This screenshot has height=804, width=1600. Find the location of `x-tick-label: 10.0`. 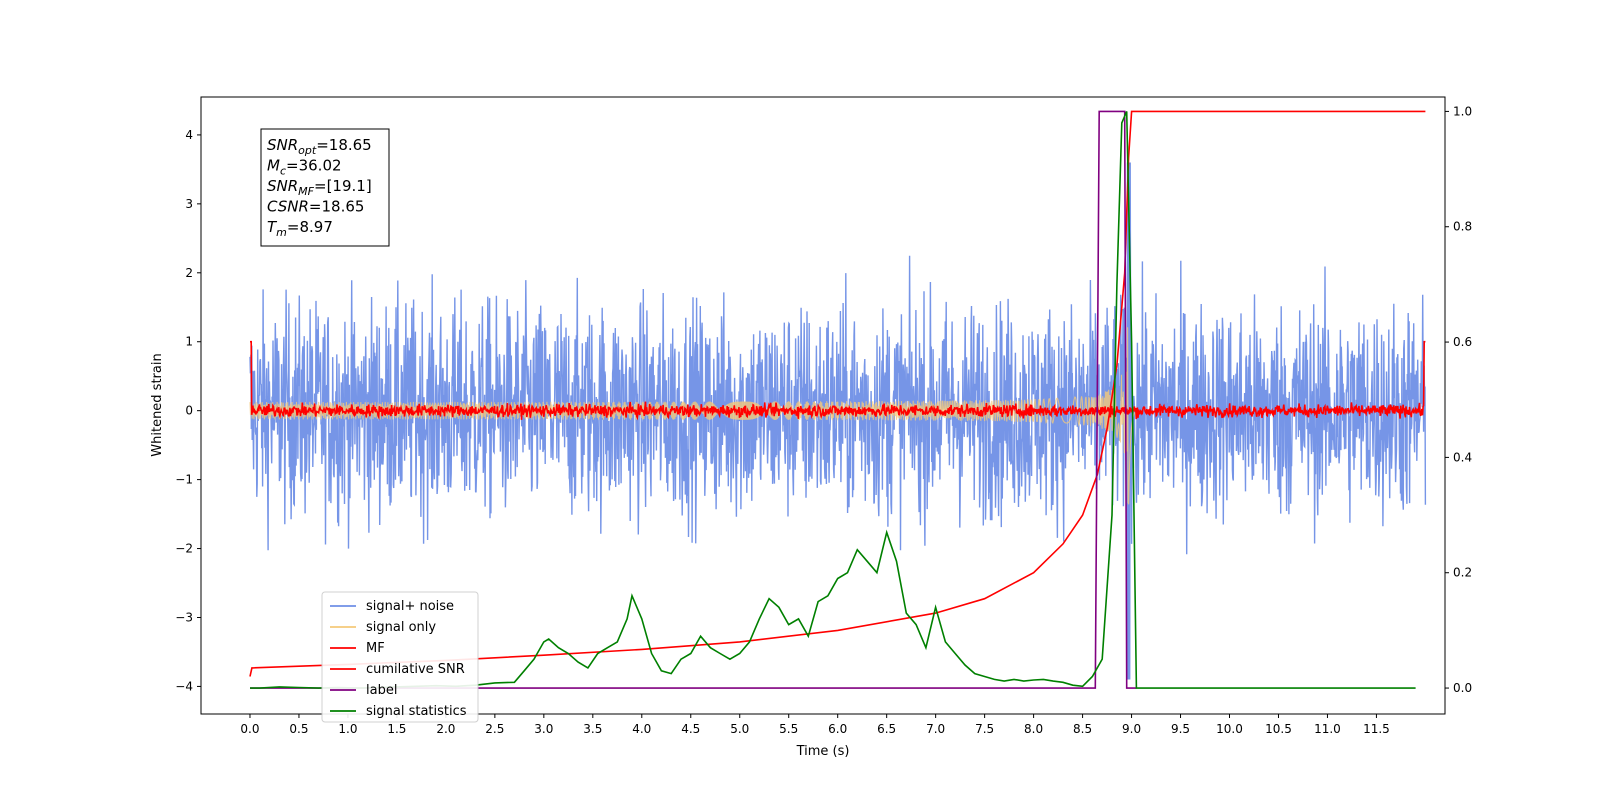

x-tick-label: 10.0 is located at coordinates (1229, 729).